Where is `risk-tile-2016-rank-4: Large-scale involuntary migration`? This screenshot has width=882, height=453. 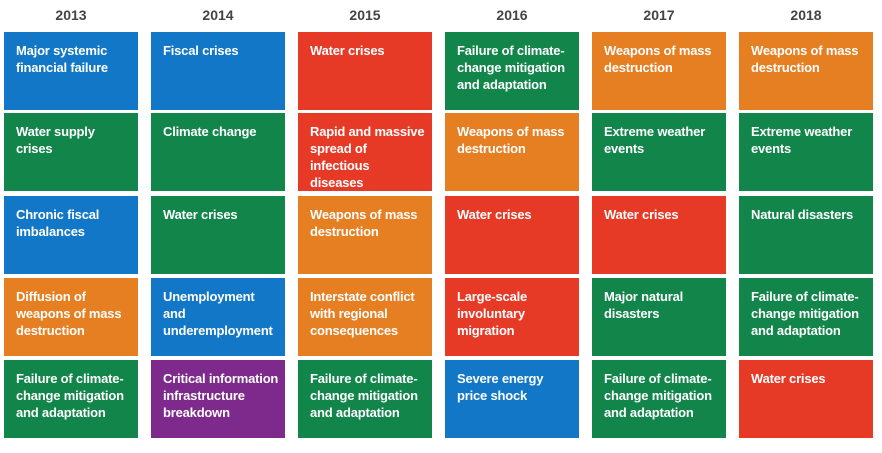 risk-tile-2016-rank-4: Large-scale involuntary migration is located at coordinates (512, 317).